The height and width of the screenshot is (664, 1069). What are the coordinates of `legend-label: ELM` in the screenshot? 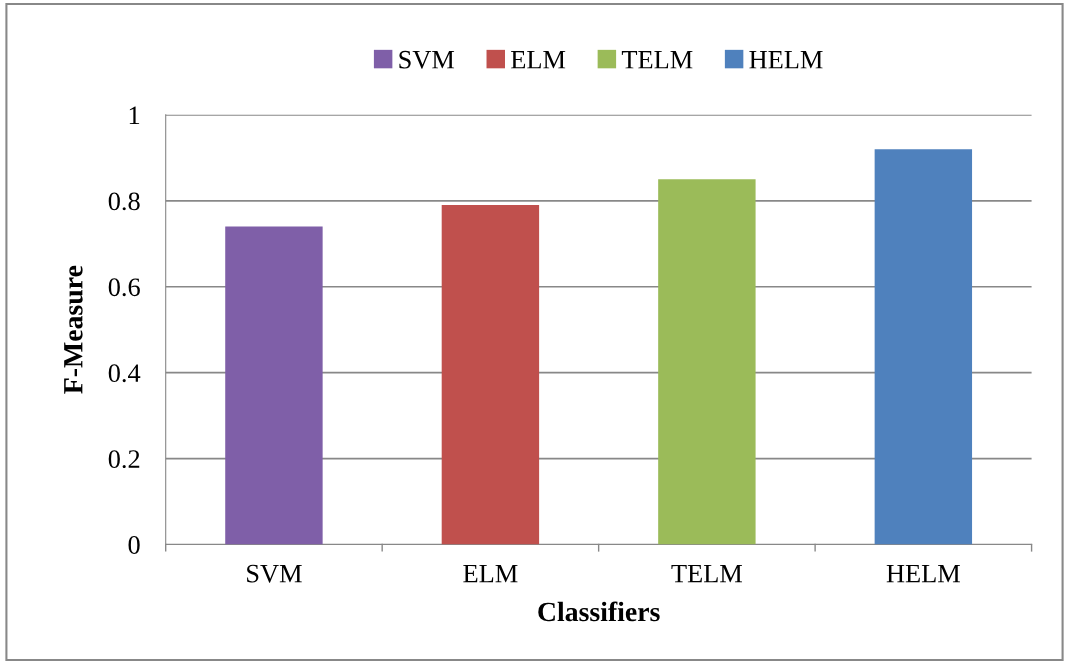 It's located at (538, 60).